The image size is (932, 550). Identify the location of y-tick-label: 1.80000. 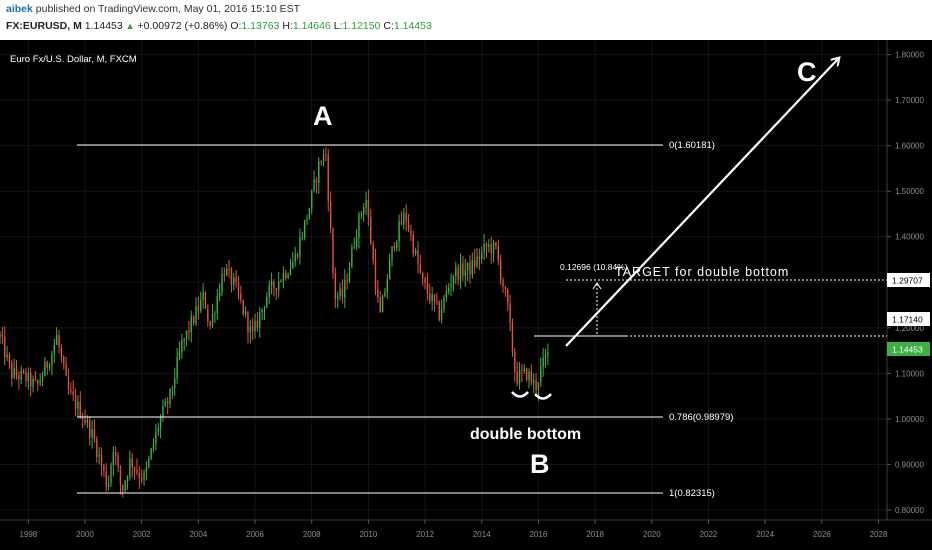
(909, 55).